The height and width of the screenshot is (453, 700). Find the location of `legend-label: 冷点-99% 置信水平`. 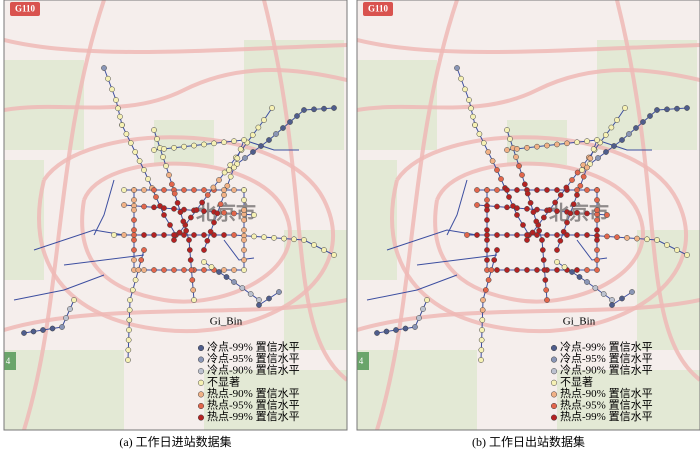

legend-label: 冷点-99% 置信水平 is located at coordinates (606, 347).